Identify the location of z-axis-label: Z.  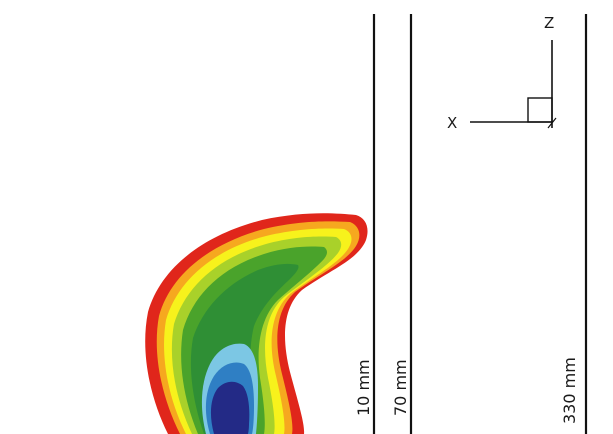
(549, 23).